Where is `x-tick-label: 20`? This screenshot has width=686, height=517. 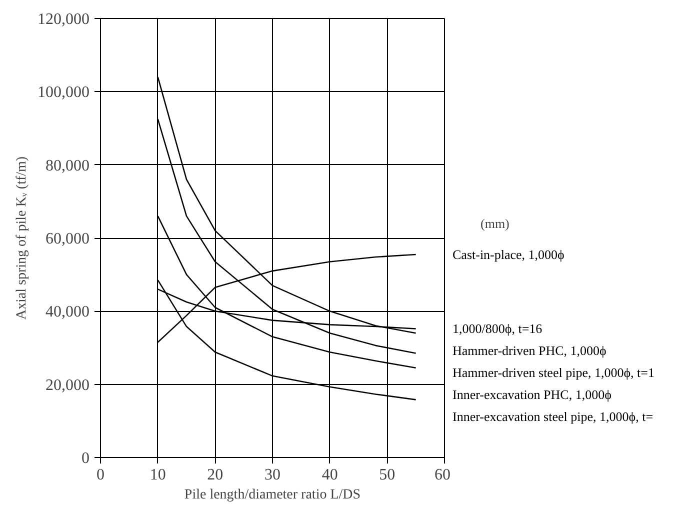 x-tick-label: 20 is located at coordinates (215, 475).